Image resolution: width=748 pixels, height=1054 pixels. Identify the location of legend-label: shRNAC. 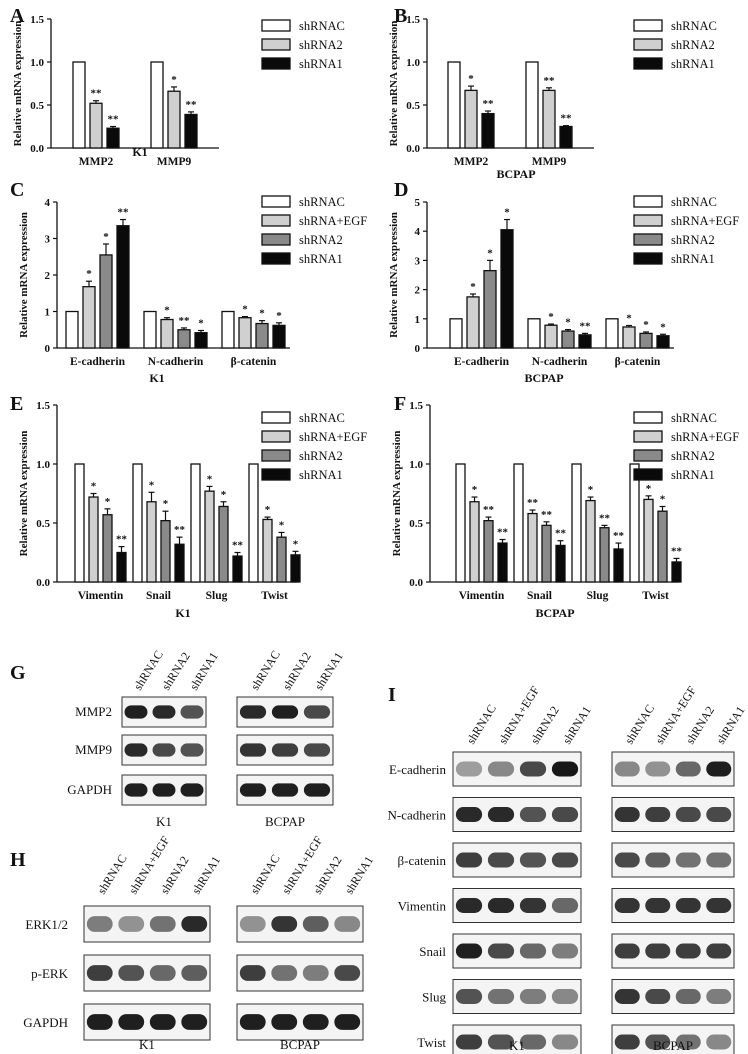
(322, 418).